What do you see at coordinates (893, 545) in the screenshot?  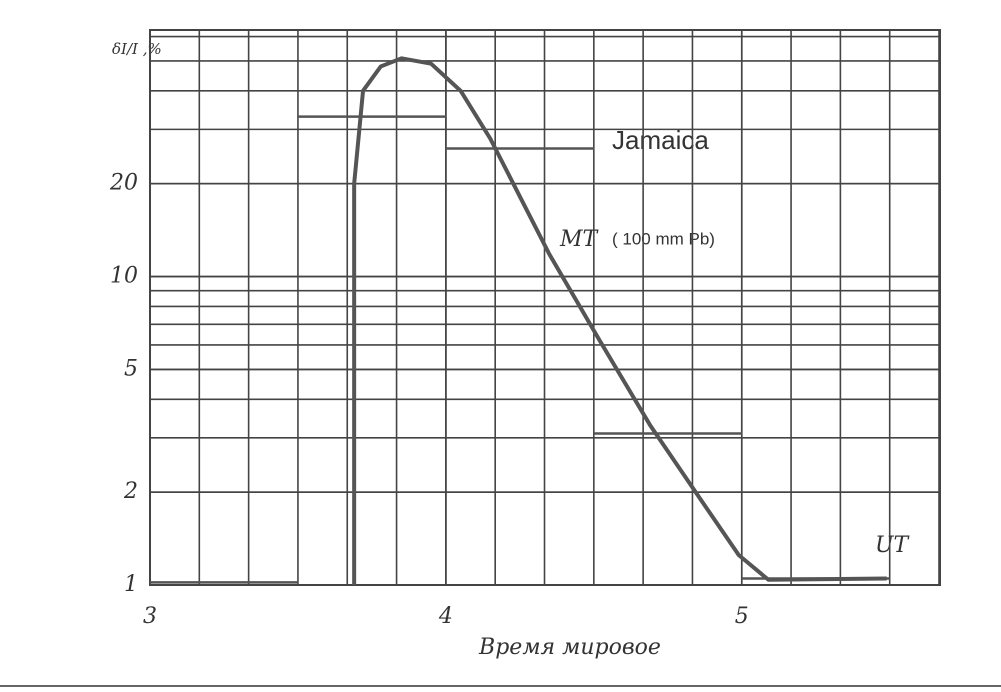 I see `ut-label: UT` at bounding box center [893, 545].